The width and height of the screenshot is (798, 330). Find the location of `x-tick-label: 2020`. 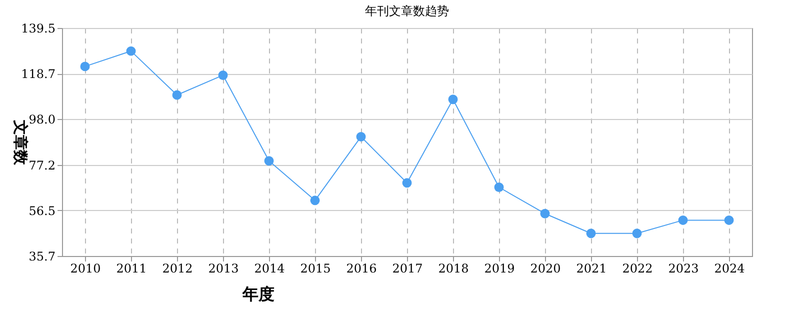

x-tick-label: 2020 is located at coordinates (545, 269).